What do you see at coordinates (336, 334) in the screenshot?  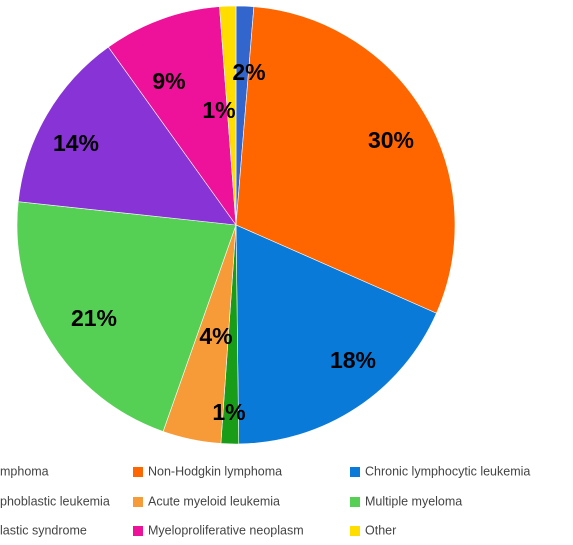 I see `slice-chronic-lymphocytic-leukemia` at bounding box center [336, 334].